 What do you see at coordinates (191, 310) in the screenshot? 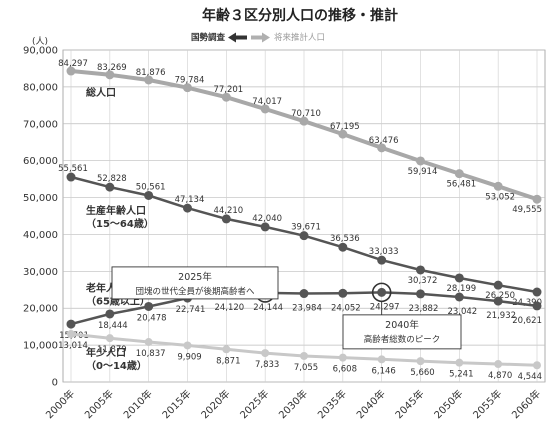
I see `data-label: 22,741` at bounding box center [191, 310].